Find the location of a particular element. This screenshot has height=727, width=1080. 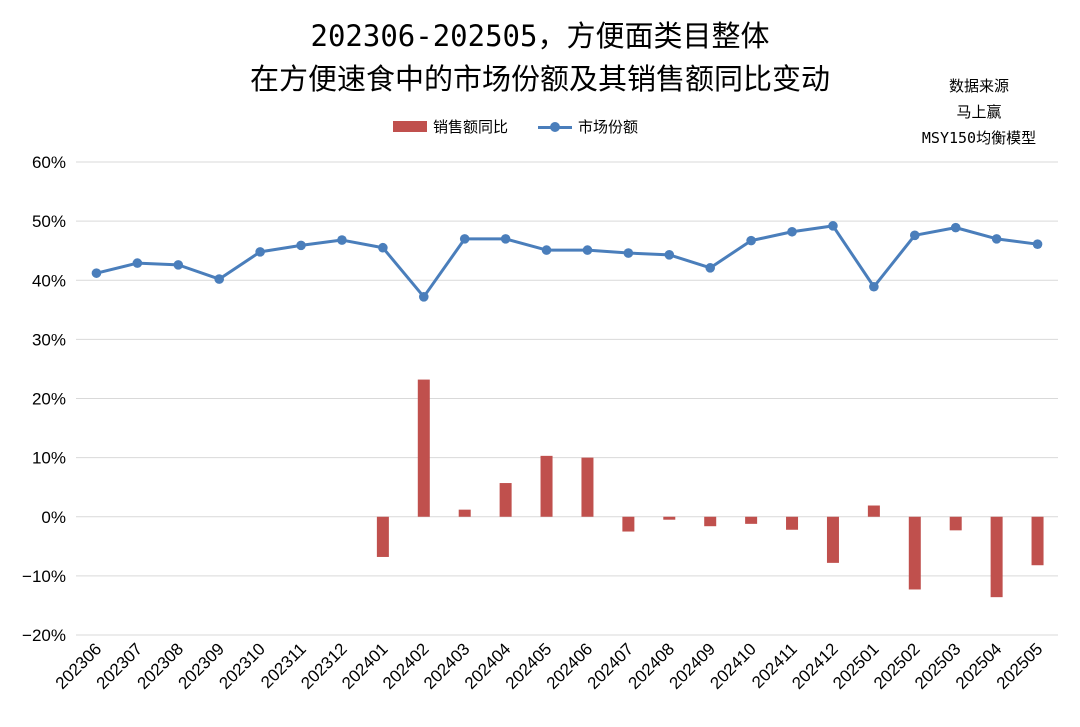

legend-swatch-bar is located at coordinates (410, 126).